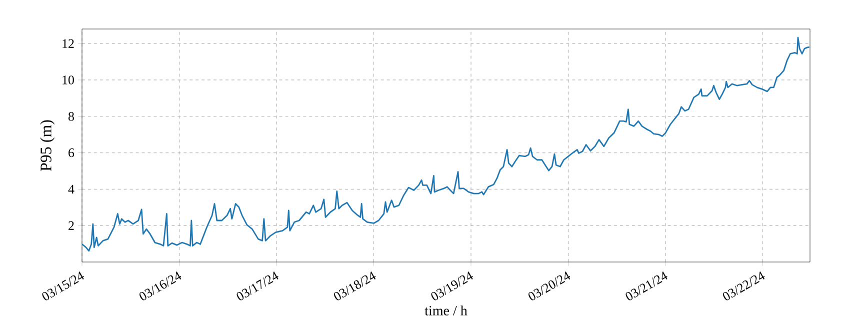 The image size is (864, 335). I want to click on y-tick-label: 12, so click(68, 43).